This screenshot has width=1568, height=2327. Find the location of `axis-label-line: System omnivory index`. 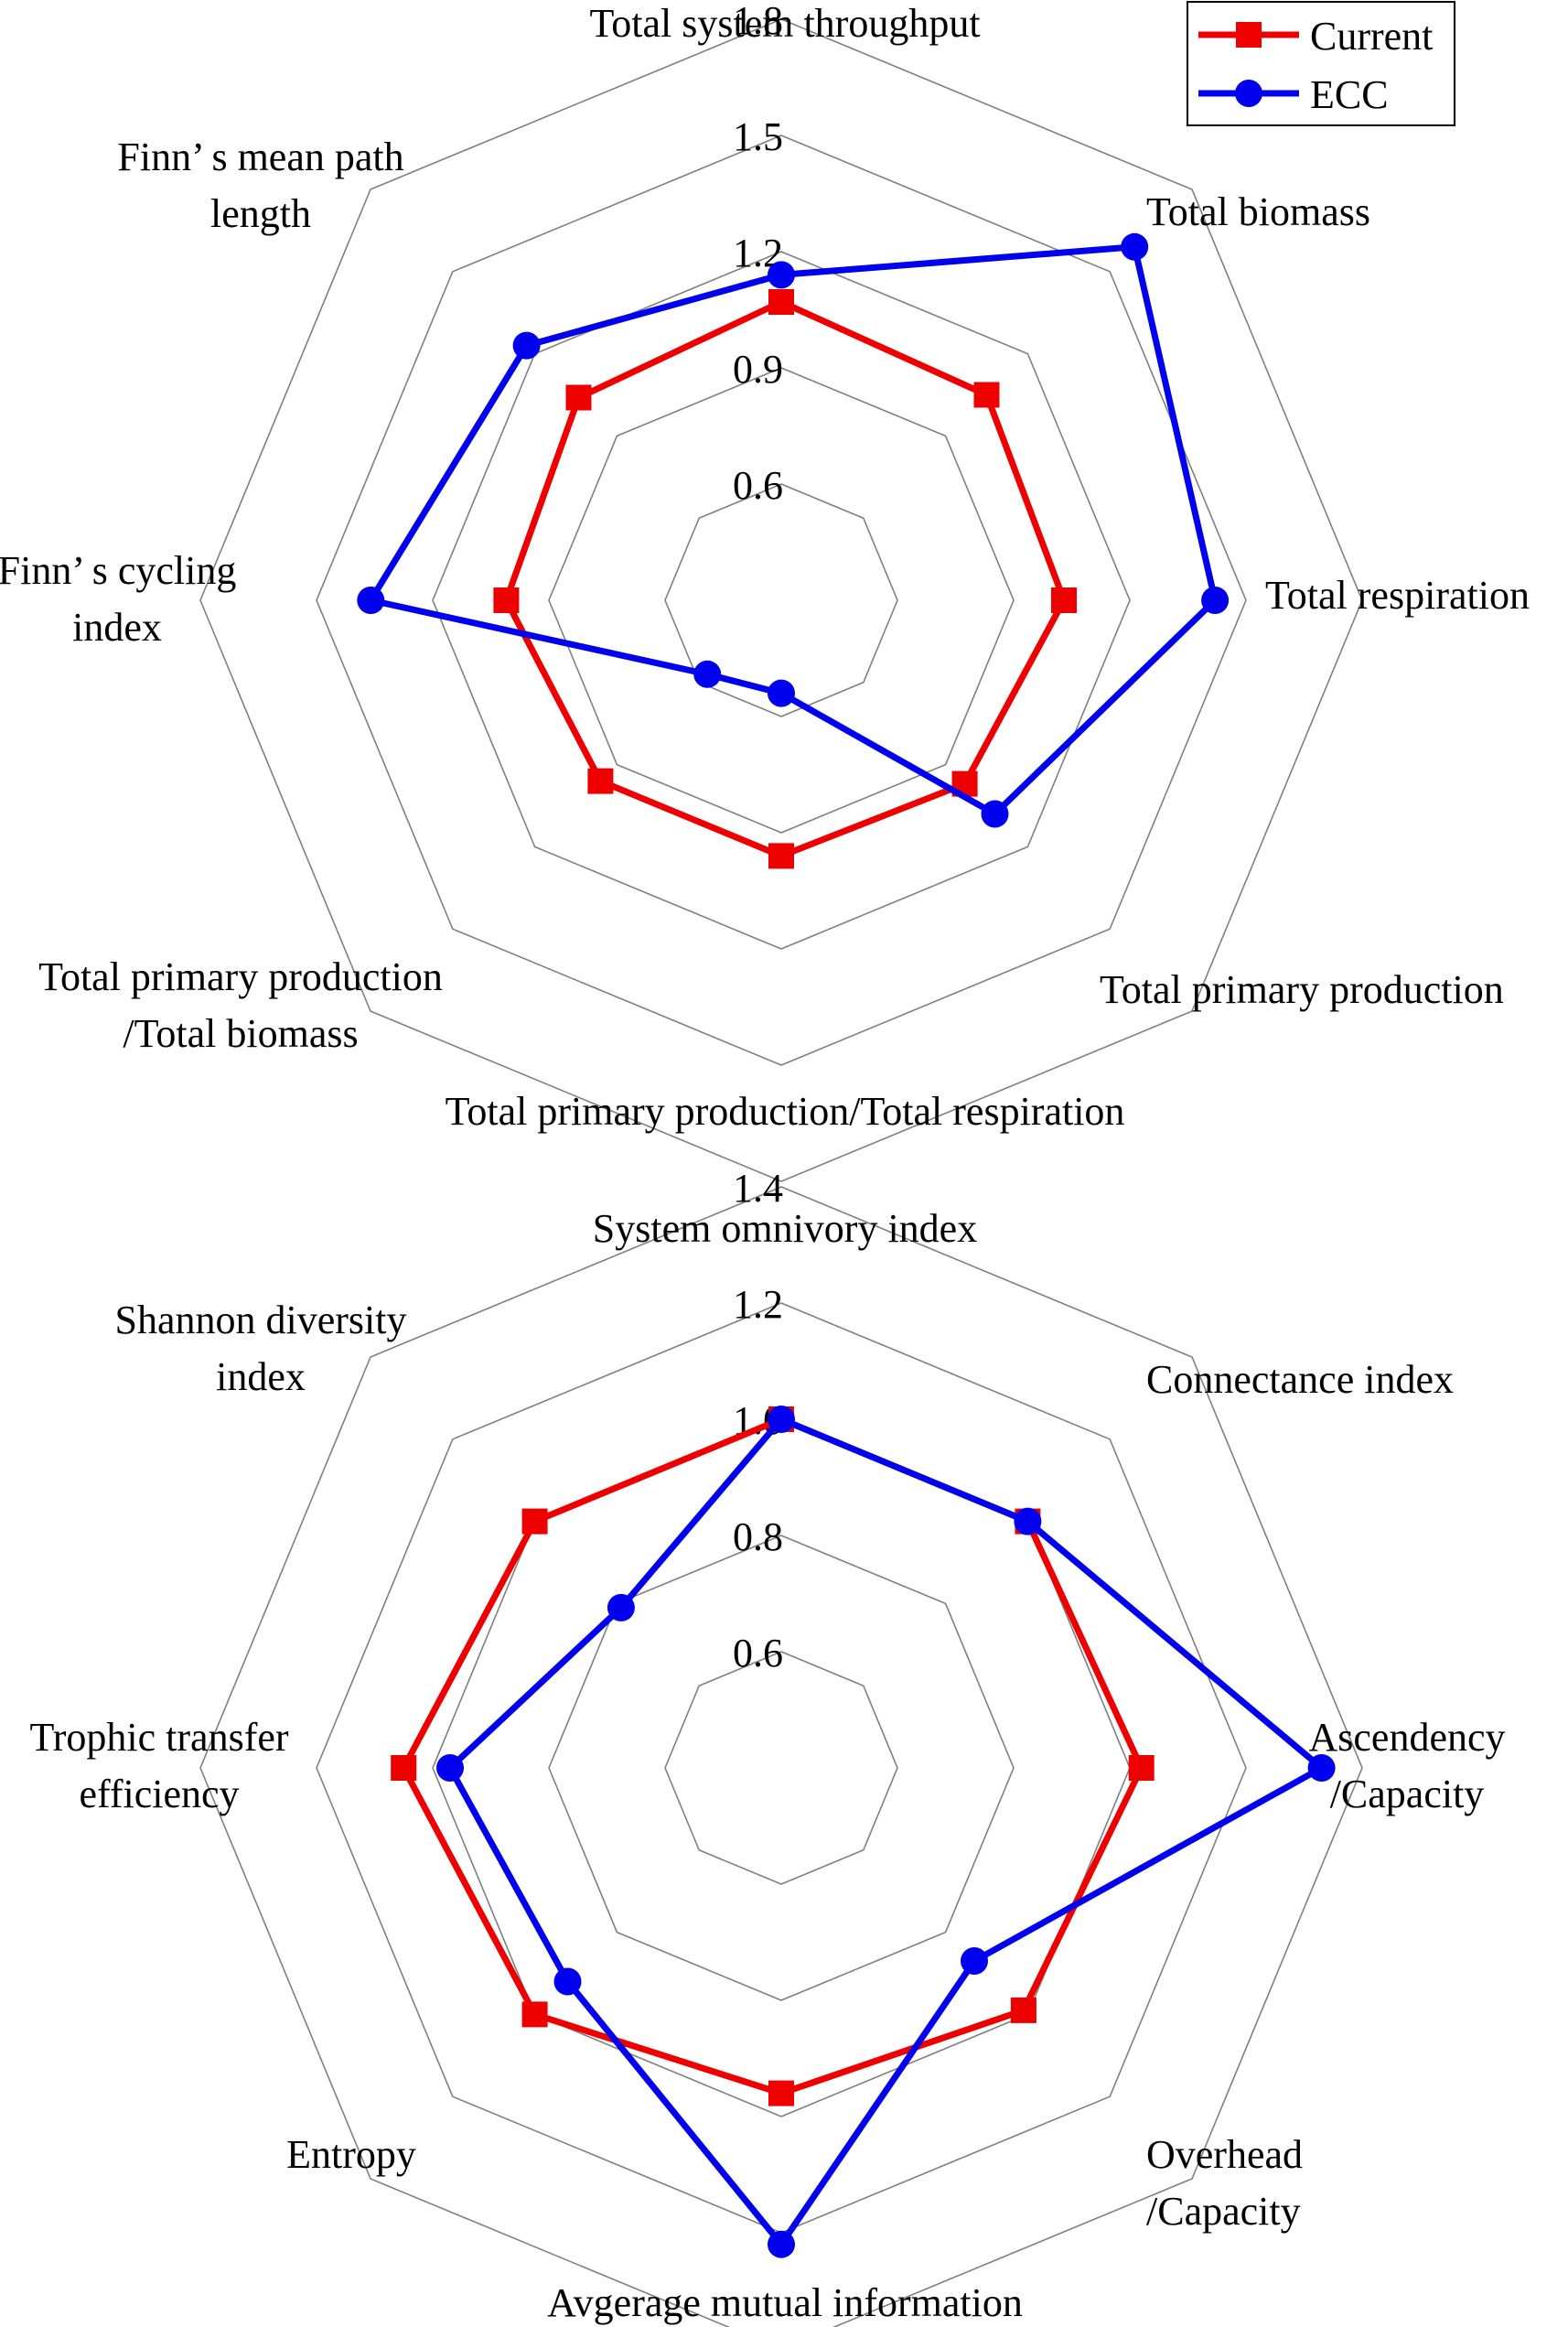

axis-label-line: System omnivory index is located at coordinates (785, 1228).